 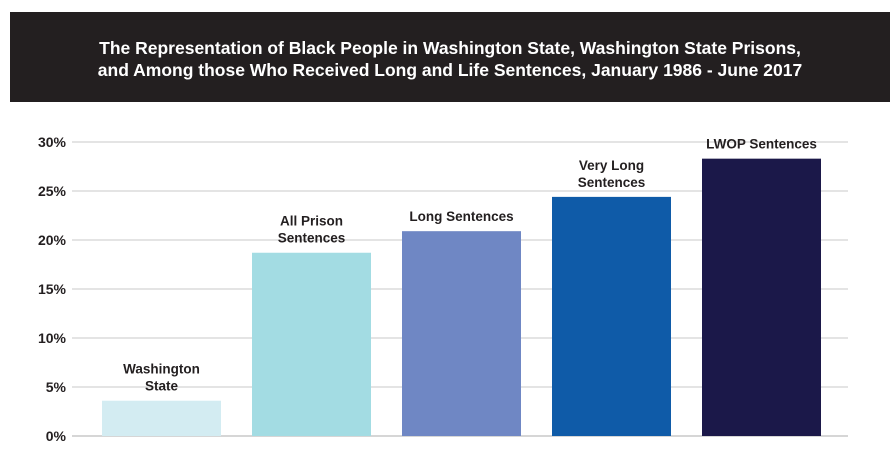 What do you see at coordinates (761, 144) in the screenshot?
I see `category-label: LWOP Sentences` at bounding box center [761, 144].